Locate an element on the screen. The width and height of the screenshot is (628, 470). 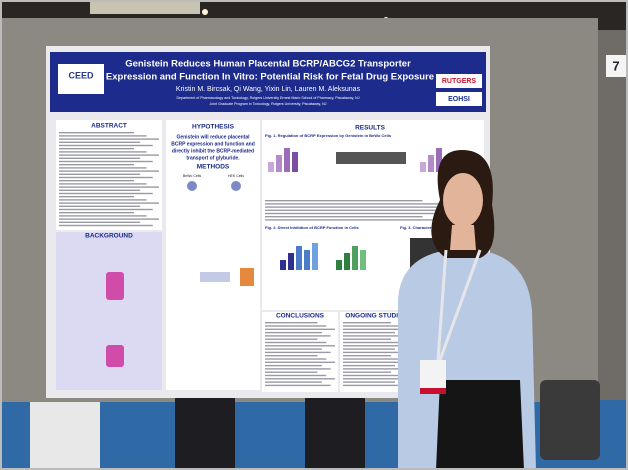
light is located at coordinates (205, 12).